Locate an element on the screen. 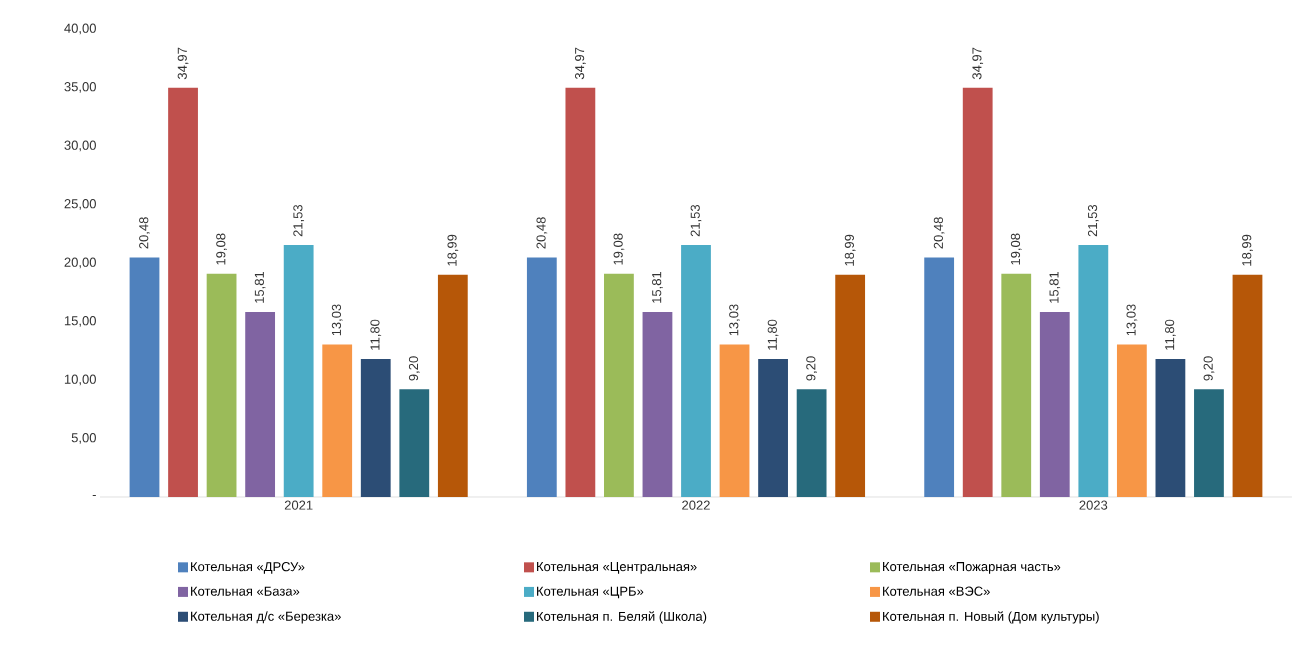 This screenshot has height=661, width=1295. legend-label: Котельная п. Новый (Дом культуры) is located at coordinates (991, 617).